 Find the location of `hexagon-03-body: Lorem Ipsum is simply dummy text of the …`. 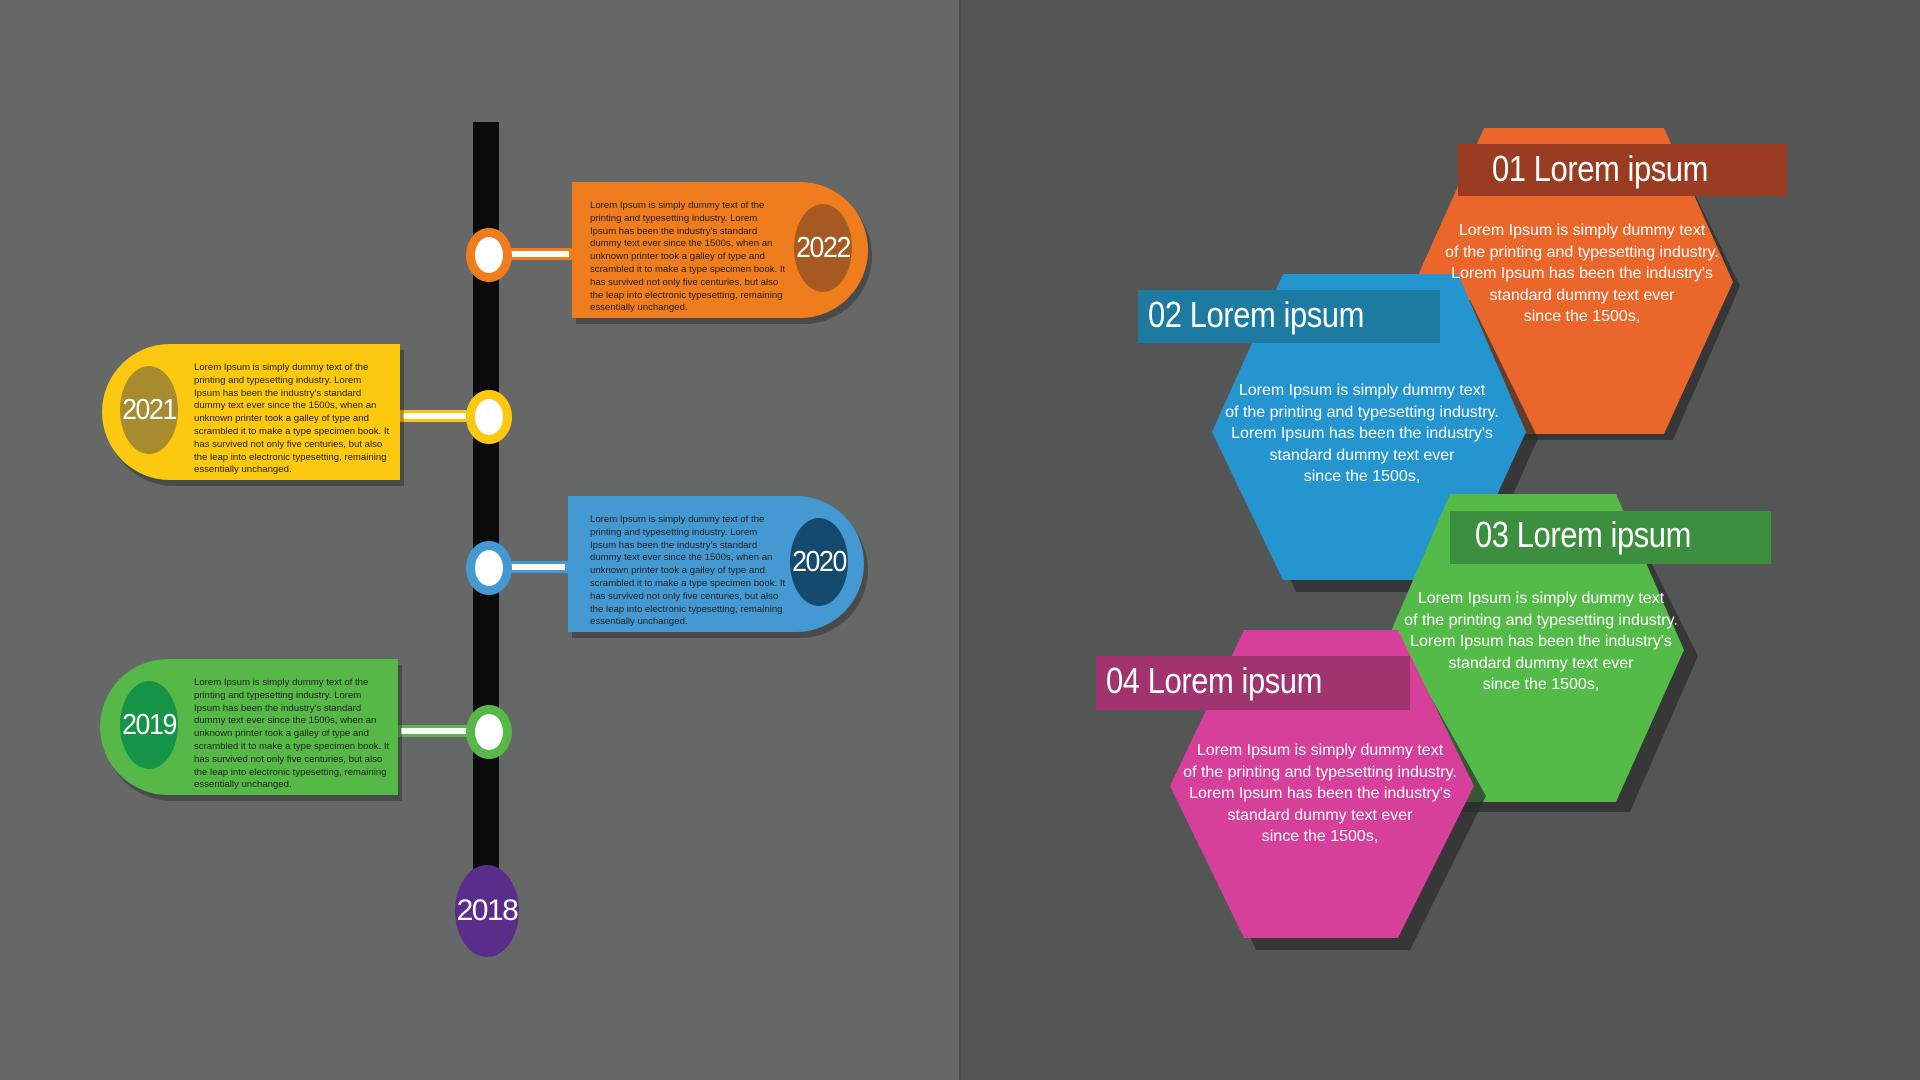

hexagon-03-body: Lorem Ipsum is simply dummy text of the … is located at coordinates (1541, 642).